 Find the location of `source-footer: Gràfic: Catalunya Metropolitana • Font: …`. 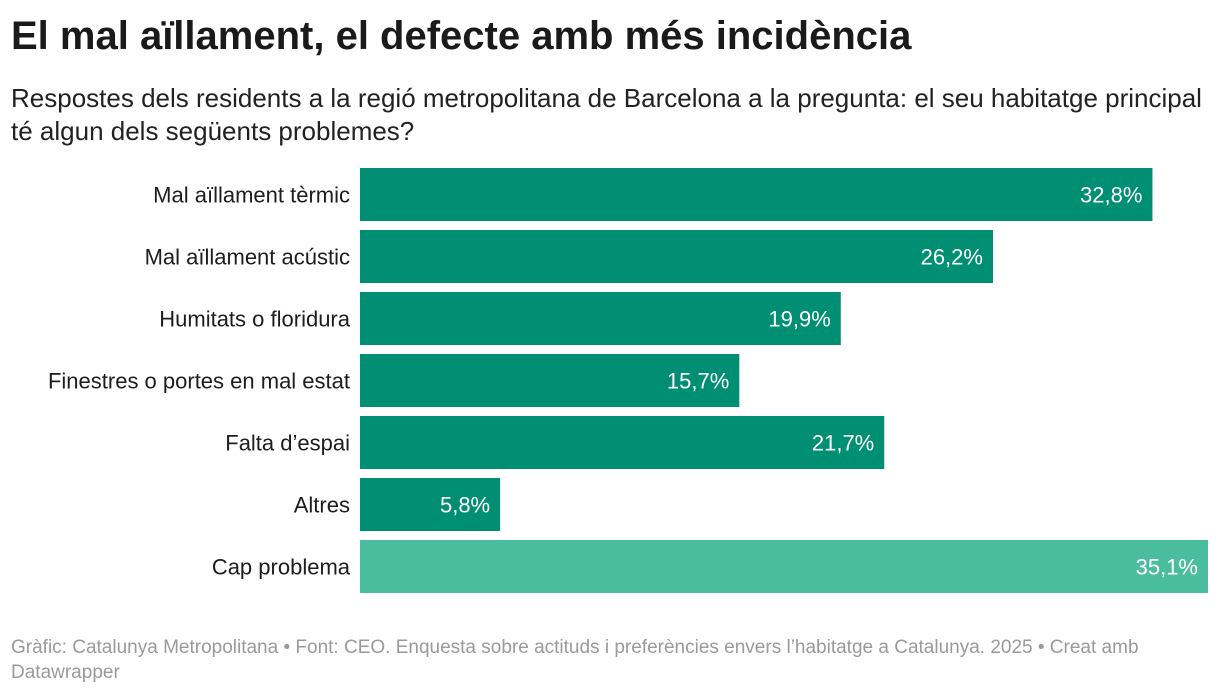

source-footer: Gràfic: Catalunya Metropolitana • Font: … is located at coordinates (575, 660).